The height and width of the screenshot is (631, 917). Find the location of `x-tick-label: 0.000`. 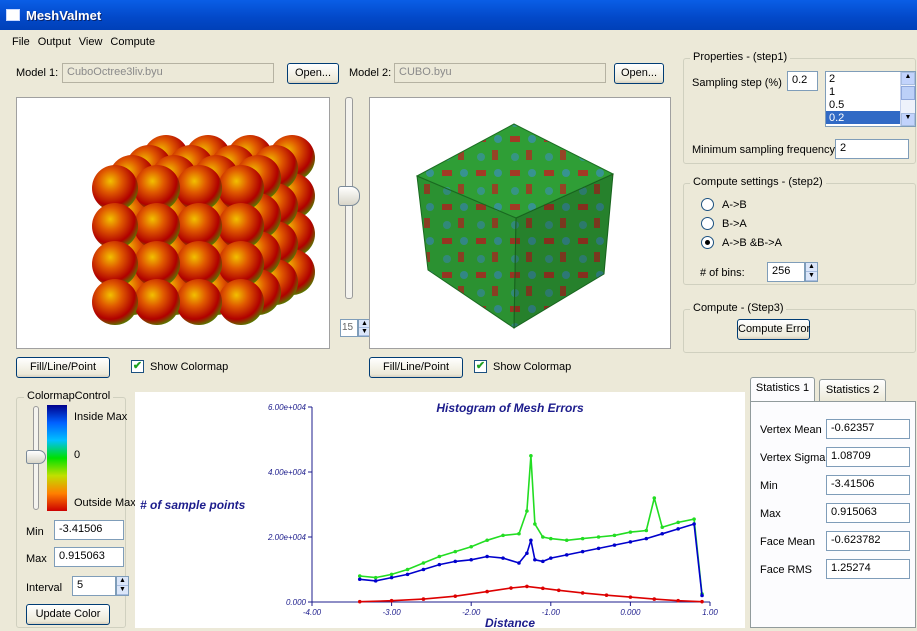

x-tick-label: 0.000 is located at coordinates (630, 612).